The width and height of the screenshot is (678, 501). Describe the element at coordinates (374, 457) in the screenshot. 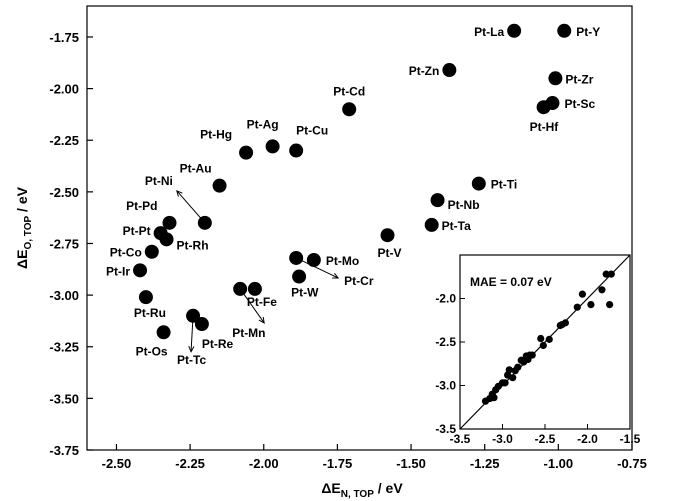

I see `x-axis: -2.50 -2.25 -2.00 -1.75 -1.50 -1.25 -1.00 -0.75` at that location.